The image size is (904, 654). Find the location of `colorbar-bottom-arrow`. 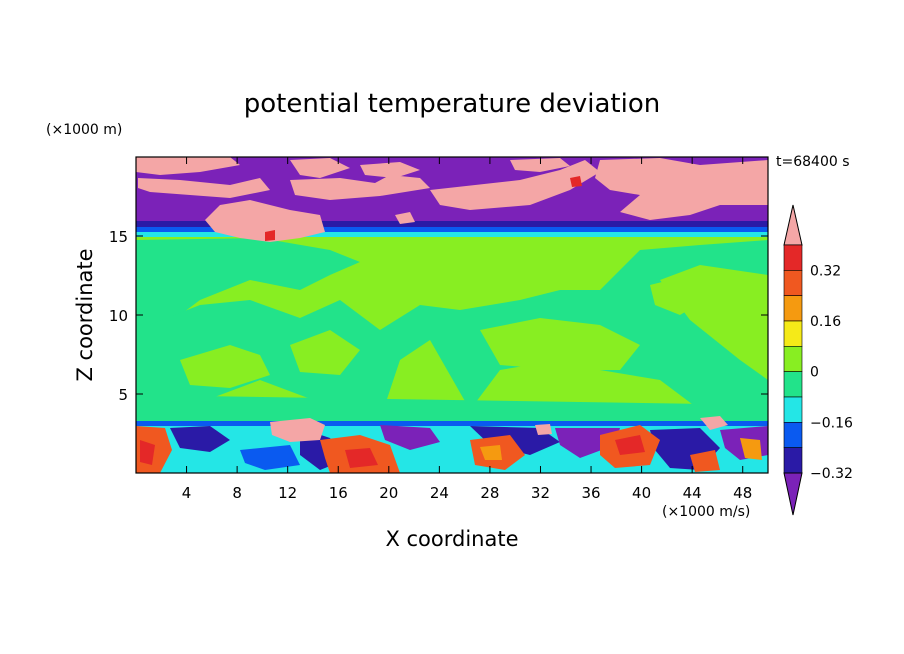

colorbar-bottom-arrow is located at coordinates (793, 494).